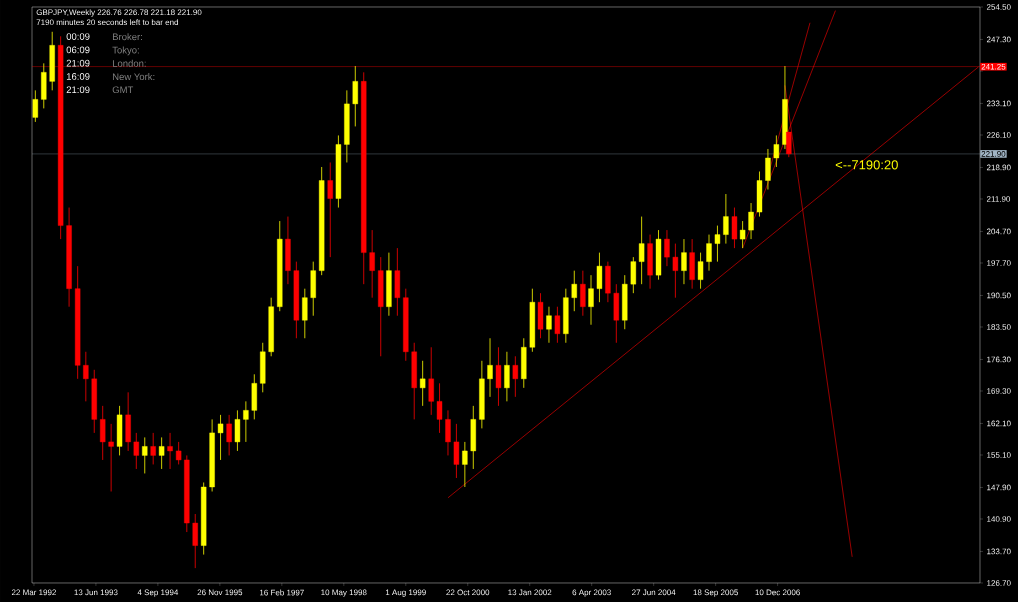  Describe the element at coordinates (999, 359) in the screenshot. I see `y-tick-label: 176.30` at that location.